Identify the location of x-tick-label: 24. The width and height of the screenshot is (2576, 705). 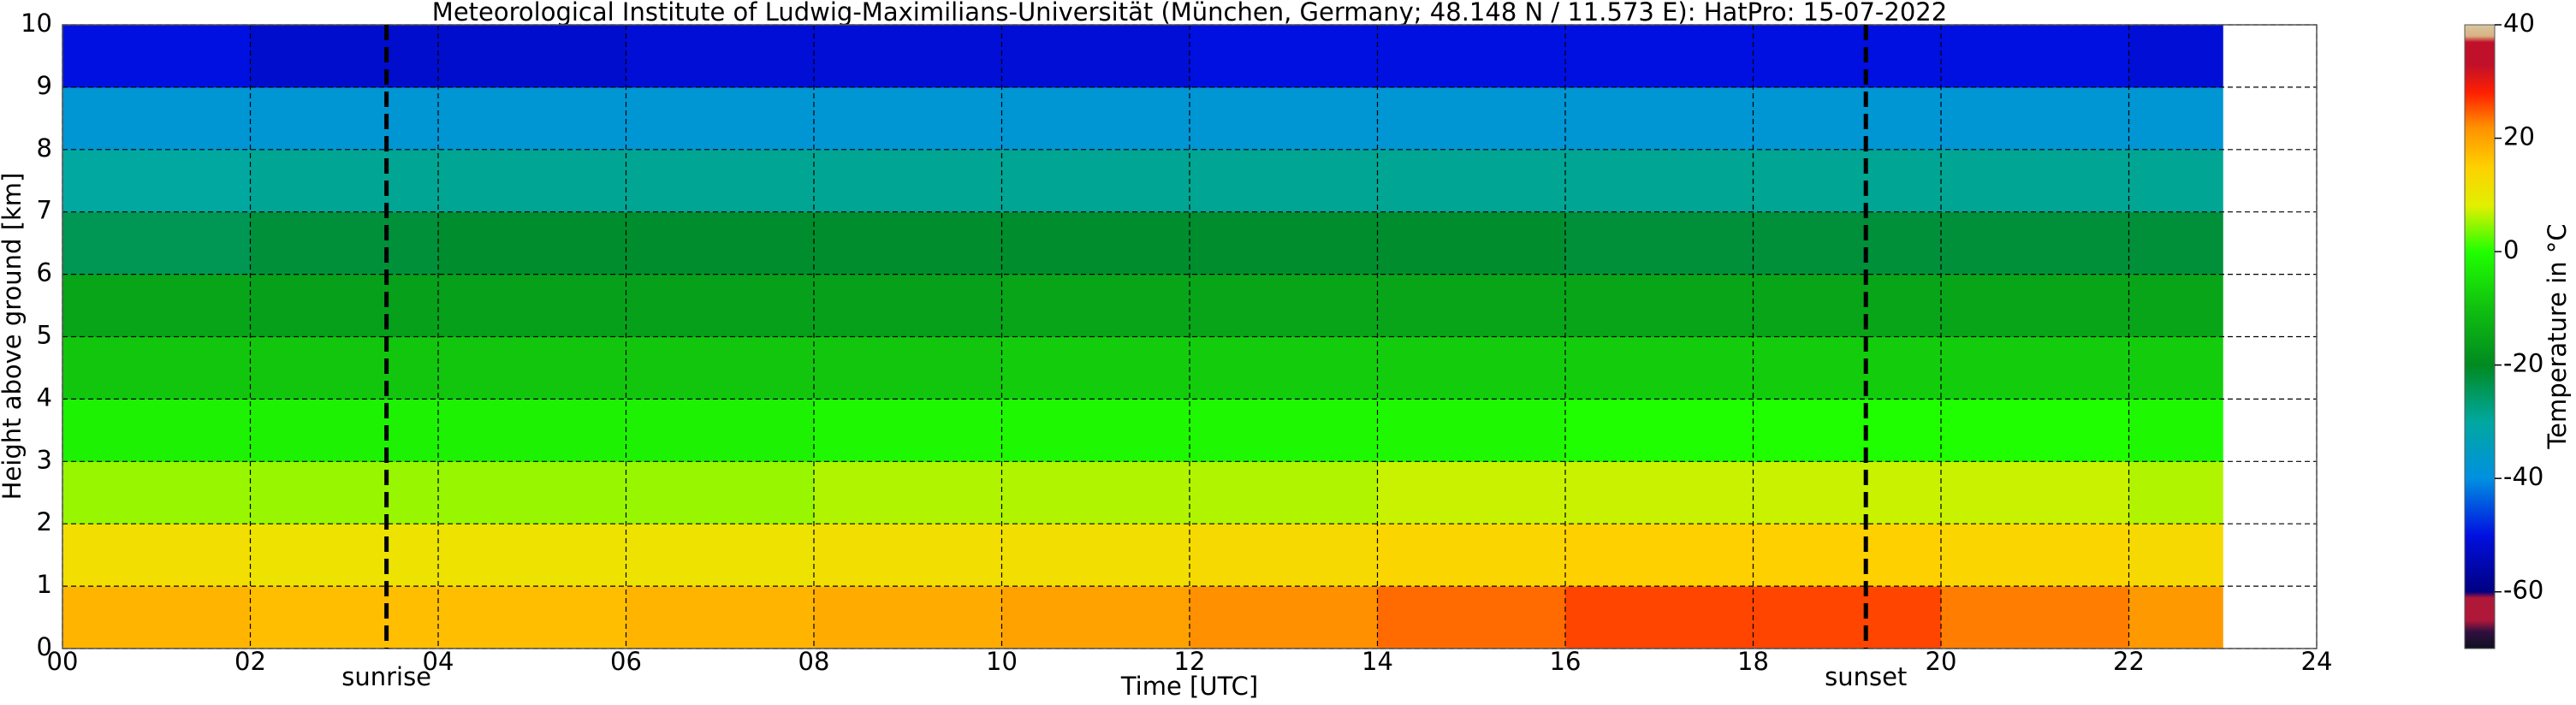
(2317, 661).